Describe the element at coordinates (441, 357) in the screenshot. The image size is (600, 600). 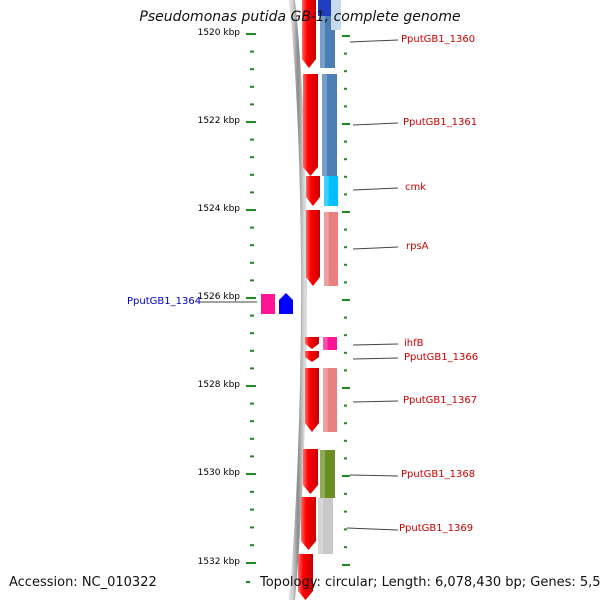
I see `gene-label-pputgb1-1366: PputGB1_1366` at that location.